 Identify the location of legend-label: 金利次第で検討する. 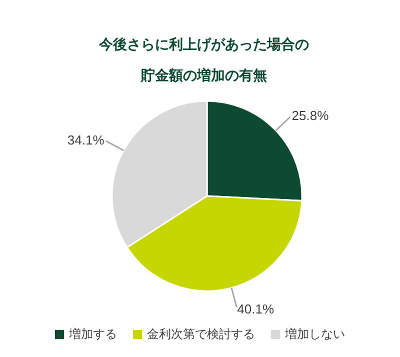
(201, 334).